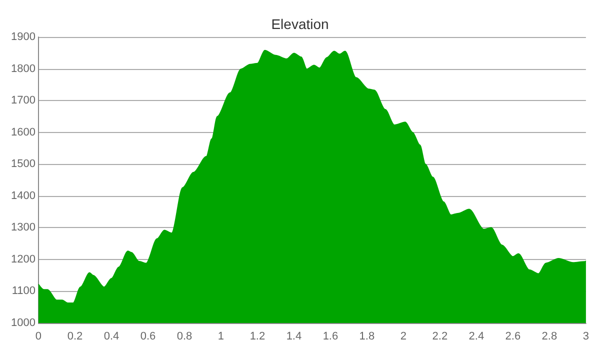 The image size is (600, 350). I want to click on y-tick-label: 1000, so click(23, 323).